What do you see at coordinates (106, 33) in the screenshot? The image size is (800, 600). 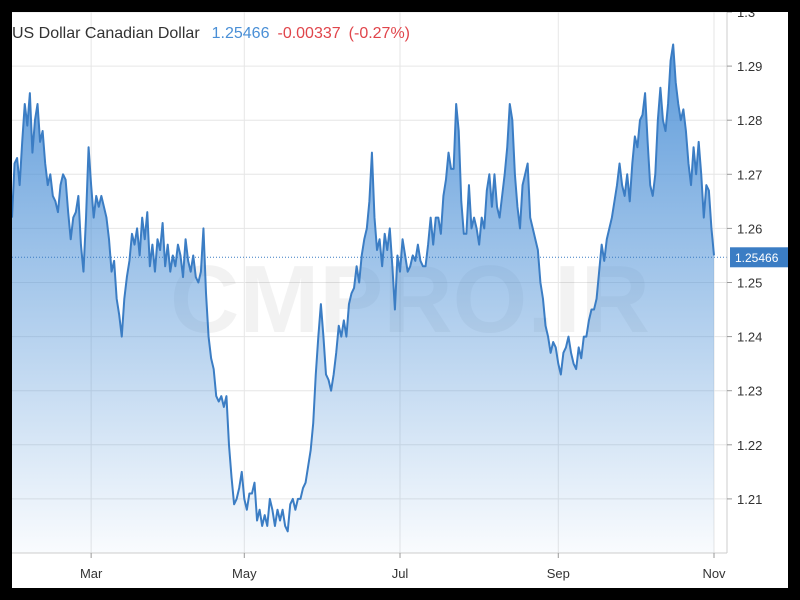 I see `chart-title: US Dollar Canadian Dollar` at bounding box center [106, 33].